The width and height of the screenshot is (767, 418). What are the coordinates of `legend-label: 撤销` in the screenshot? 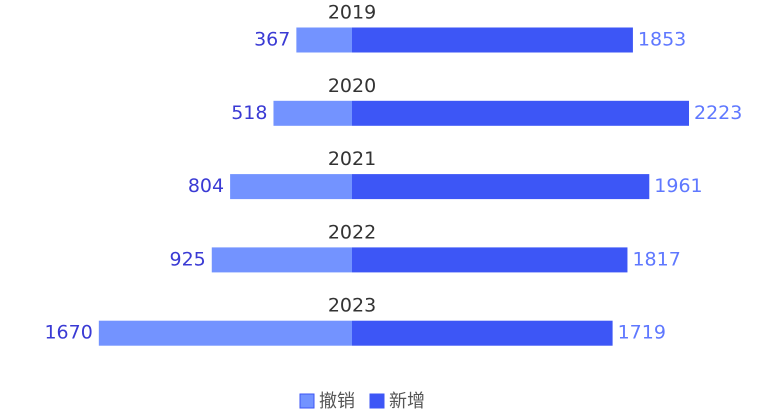 It's located at (337, 401).